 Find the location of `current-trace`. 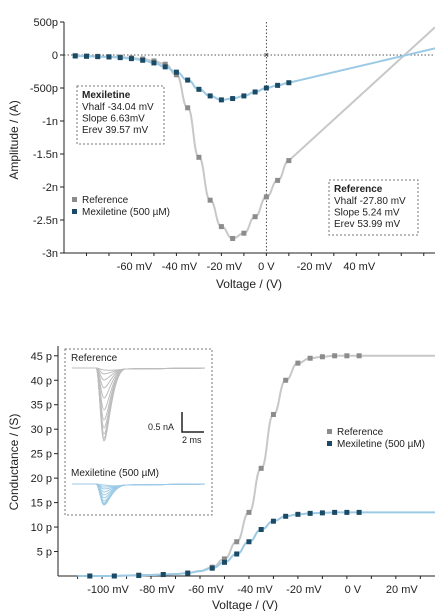

current-trace is located at coordinates (139, 404).